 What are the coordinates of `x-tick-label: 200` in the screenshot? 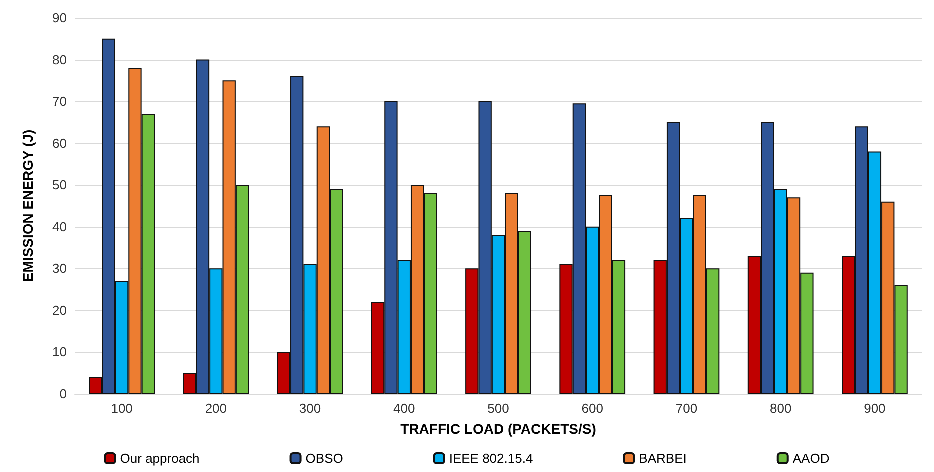 It's located at (216, 408).